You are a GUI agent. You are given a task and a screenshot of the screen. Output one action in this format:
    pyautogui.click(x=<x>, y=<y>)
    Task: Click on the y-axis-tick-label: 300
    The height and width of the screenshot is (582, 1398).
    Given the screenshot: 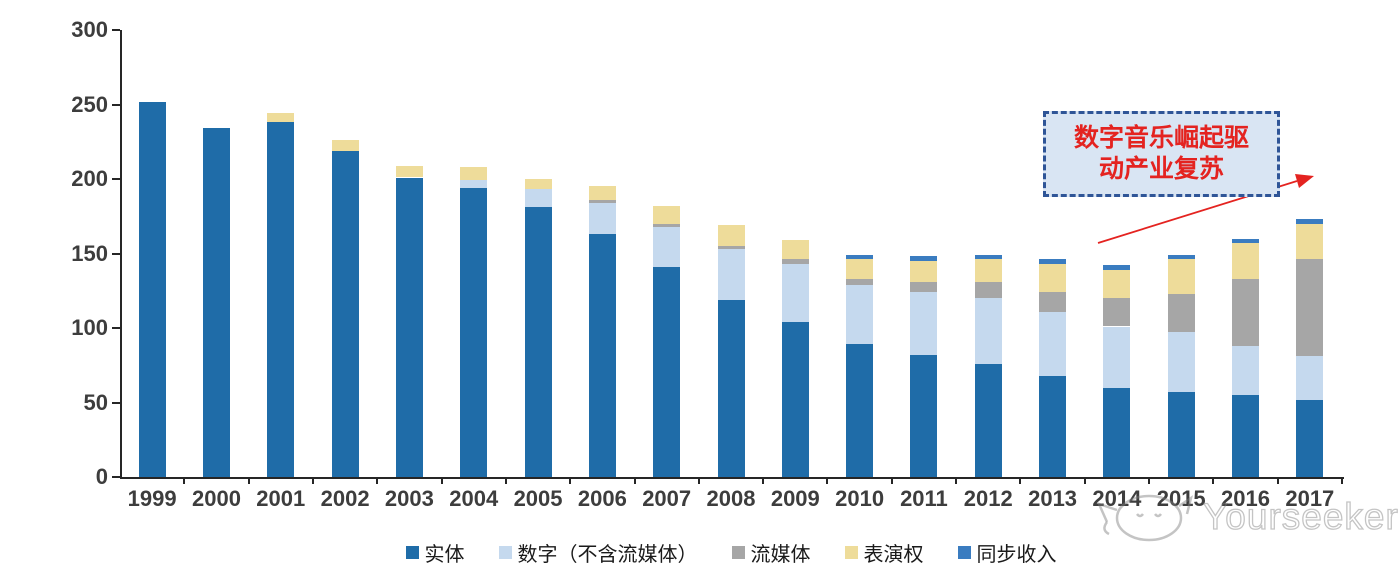 What is the action you would take?
    pyautogui.click(x=89, y=29)
    